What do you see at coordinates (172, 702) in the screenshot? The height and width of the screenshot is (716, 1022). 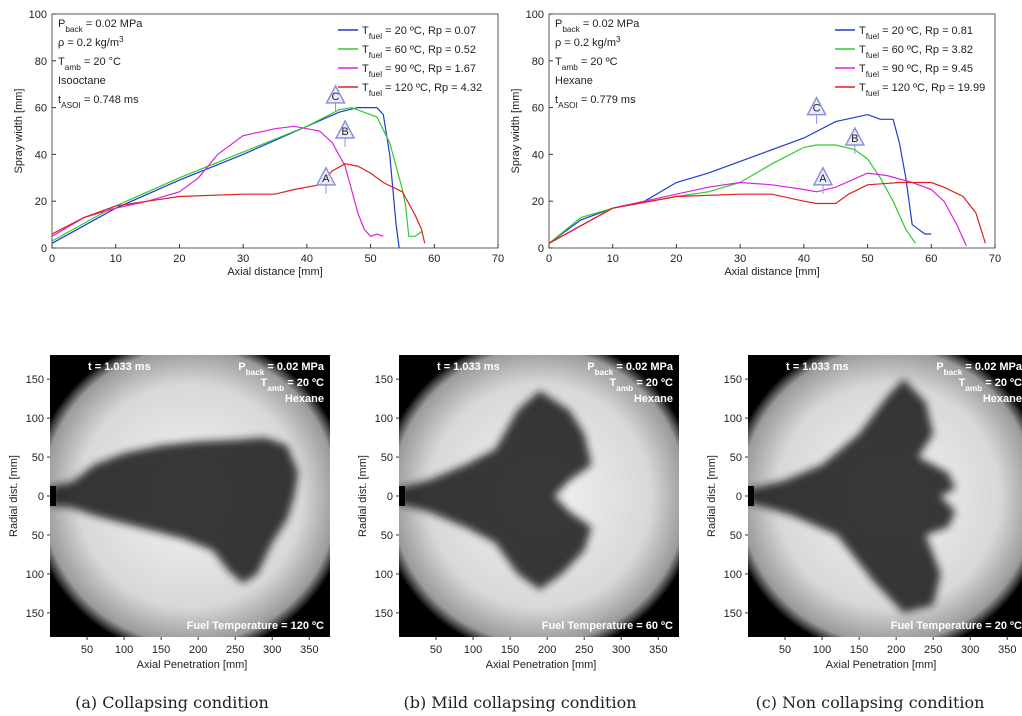 I see `caption: (a) Collapsing condition` at bounding box center [172, 702].